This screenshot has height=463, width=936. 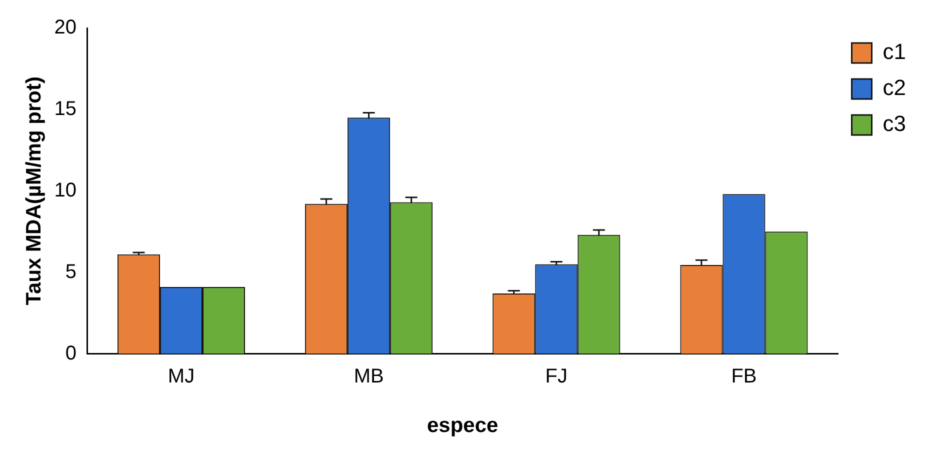 What do you see at coordinates (181, 376) in the screenshot?
I see `x-tick-label: MJ` at bounding box center [181, 376].